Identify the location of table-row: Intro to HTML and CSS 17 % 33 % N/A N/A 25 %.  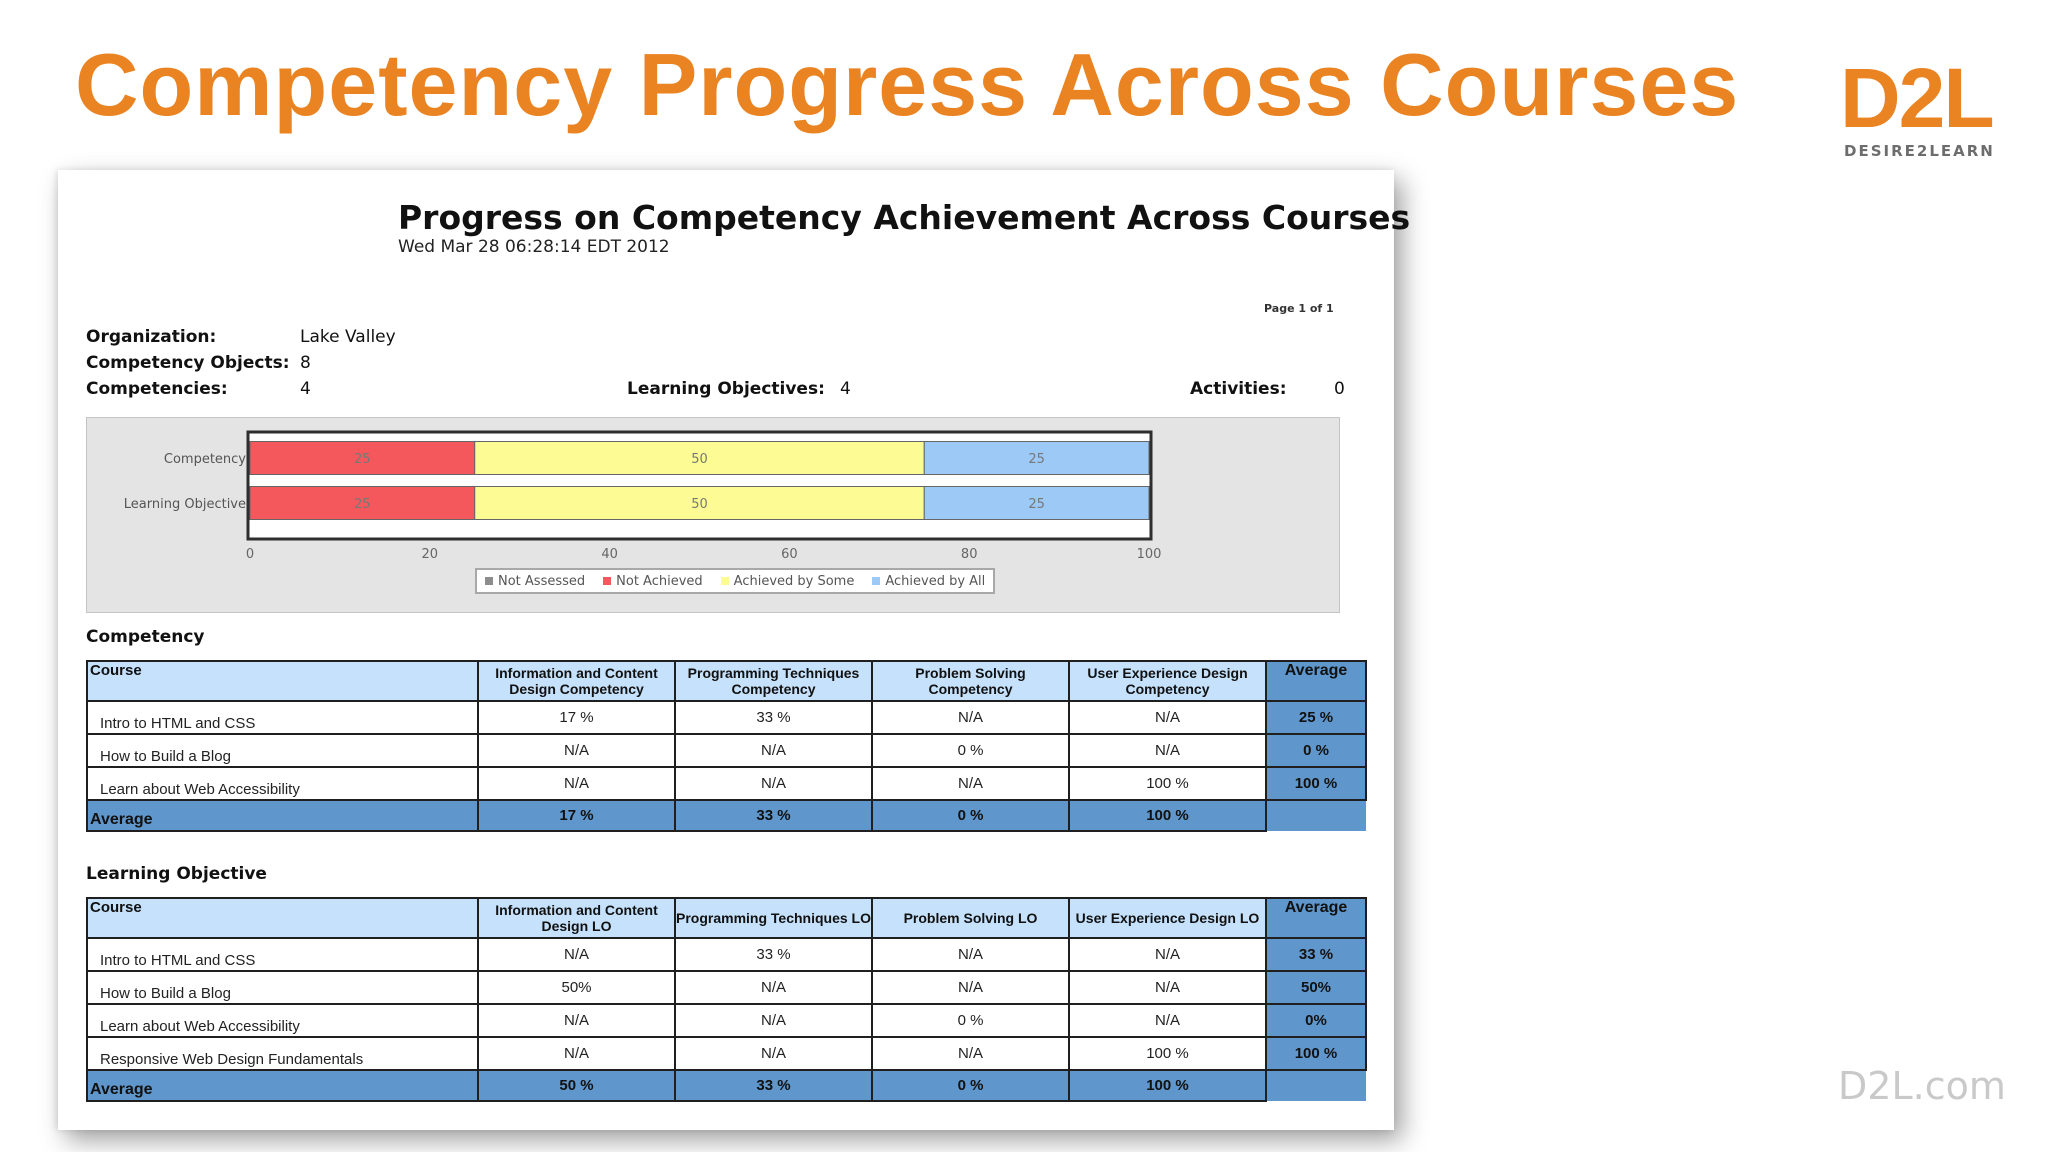
(726, 717).